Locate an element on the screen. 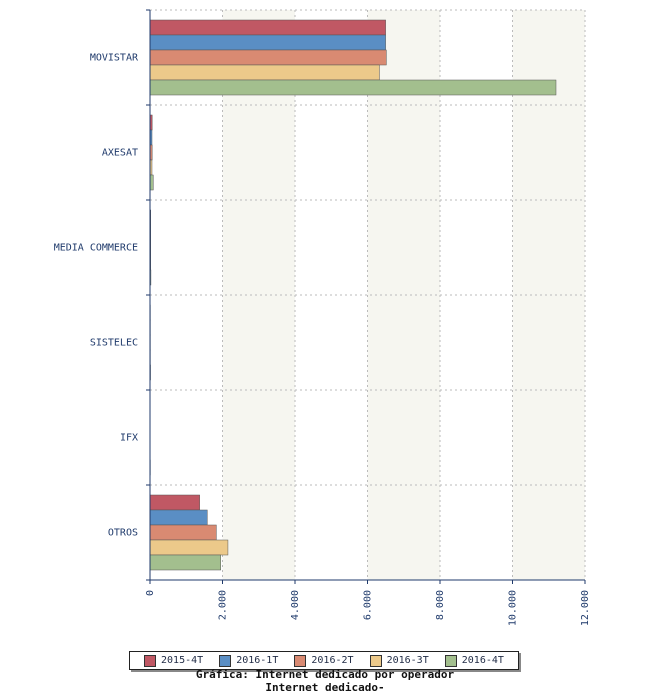 Image resolution: width=650 pixels, height=700 pixels. bar-2015-4T-otros is located at coordinates (174, 502).